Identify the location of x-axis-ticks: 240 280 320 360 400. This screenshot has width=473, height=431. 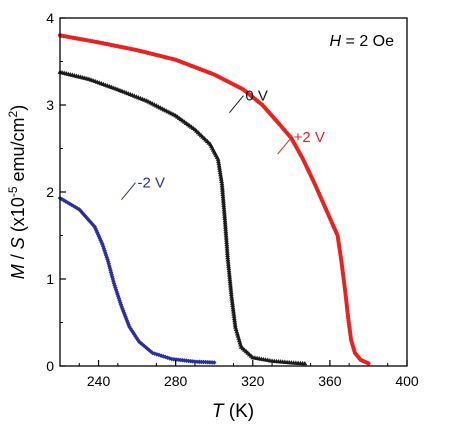
(248, 374).